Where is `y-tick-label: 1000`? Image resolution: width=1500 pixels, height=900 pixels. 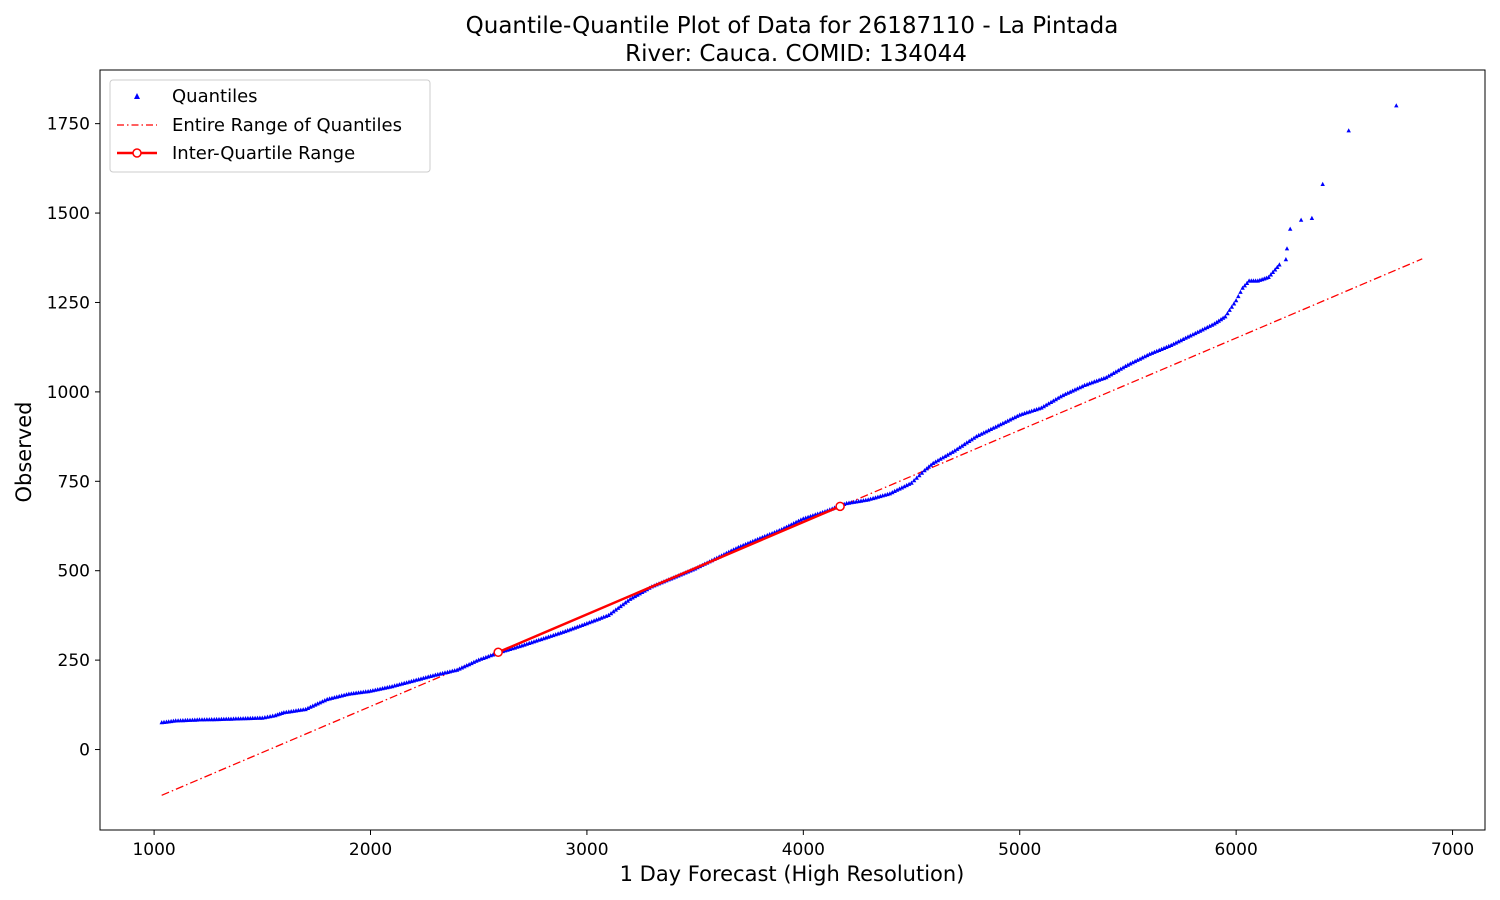
y-tick-label: 1000 is located at coordinates (68, 393).